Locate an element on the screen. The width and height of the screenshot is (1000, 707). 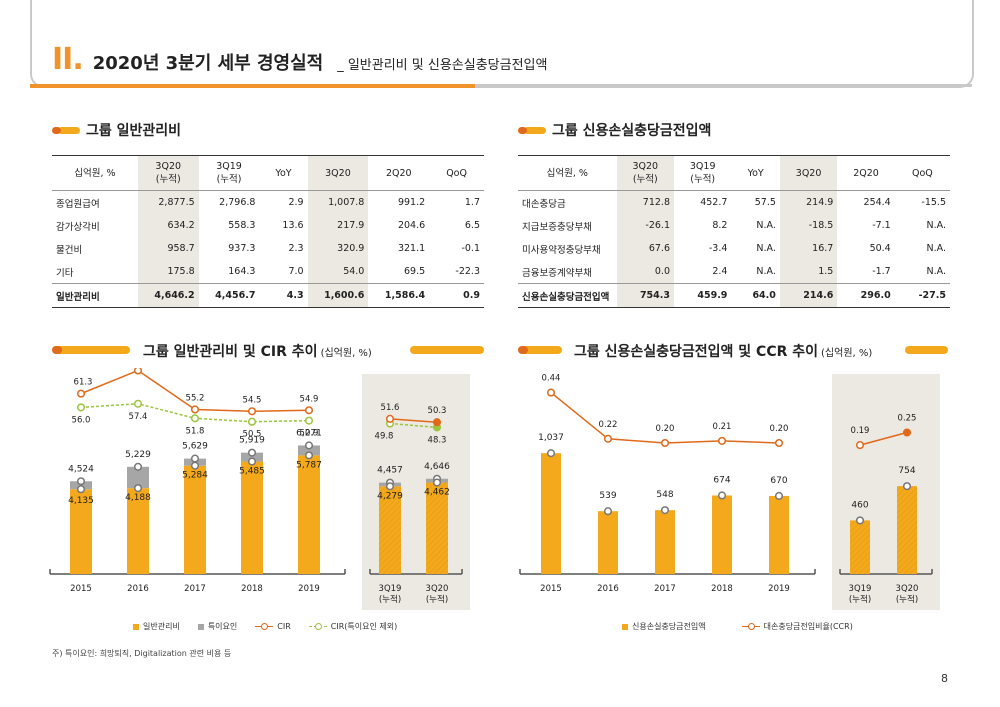
table-cell: 937.3 is located at coordinates (242, 248).